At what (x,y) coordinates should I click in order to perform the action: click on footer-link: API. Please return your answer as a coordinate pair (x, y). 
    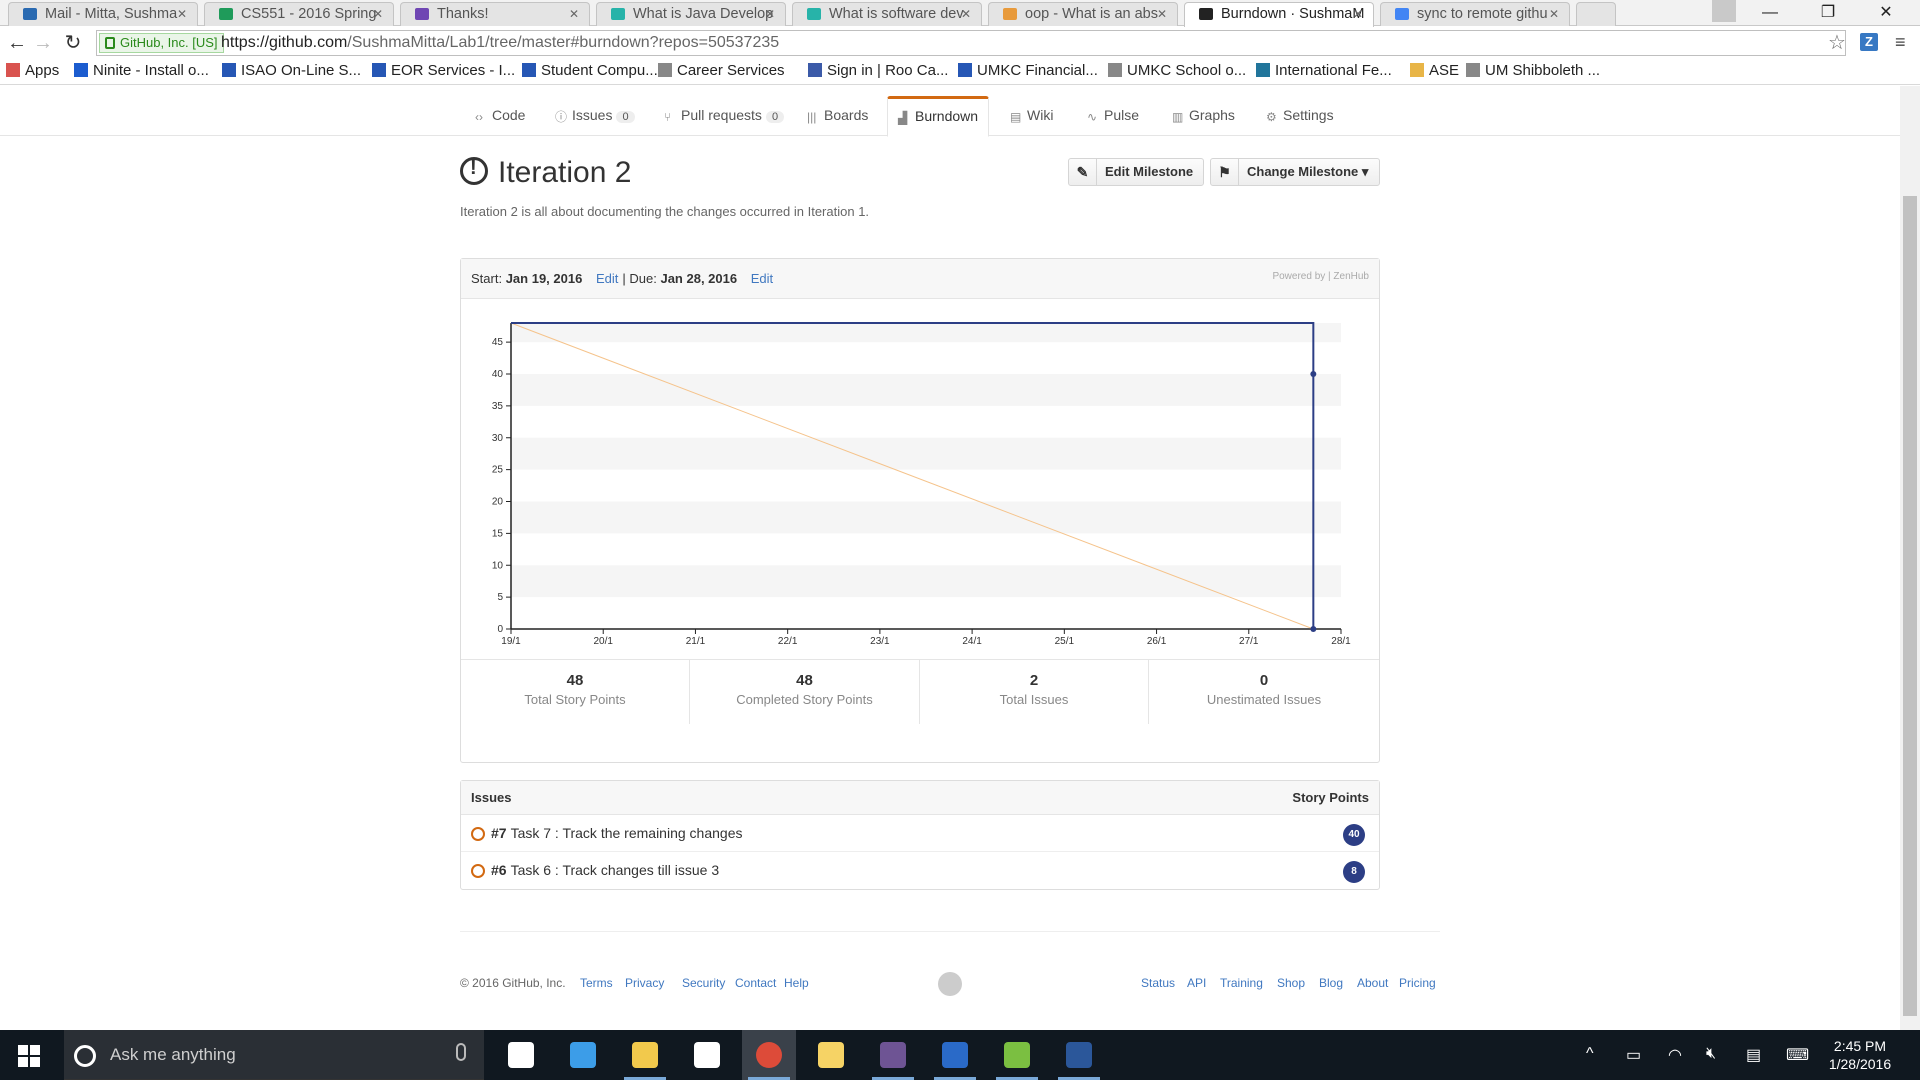
    Looking at the image, I should click on (1197, 983).